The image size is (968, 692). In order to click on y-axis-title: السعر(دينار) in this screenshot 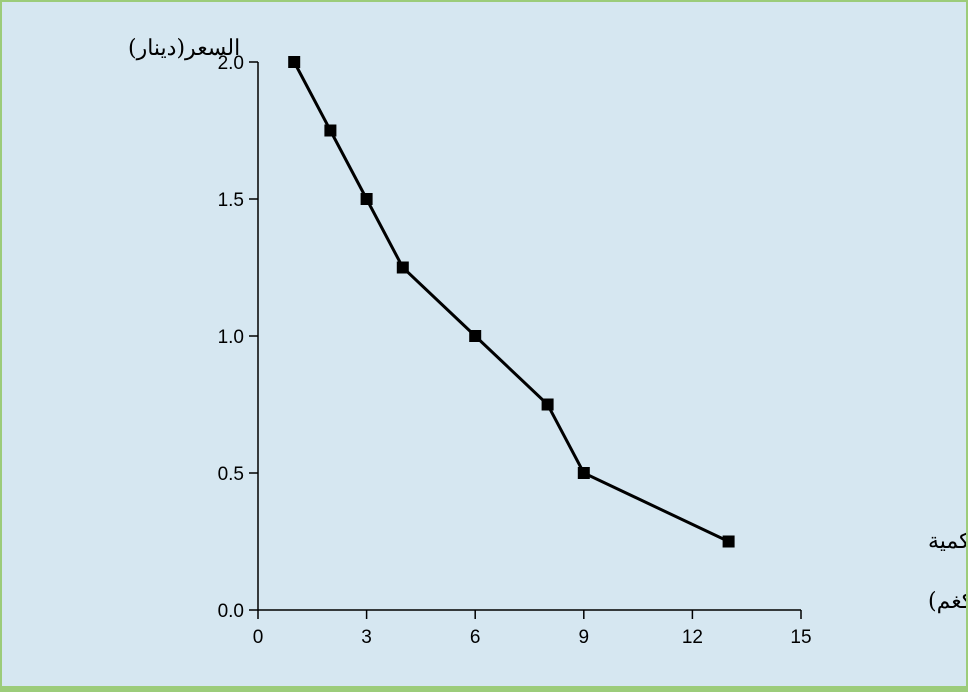, I will do `click(184, 48)`.